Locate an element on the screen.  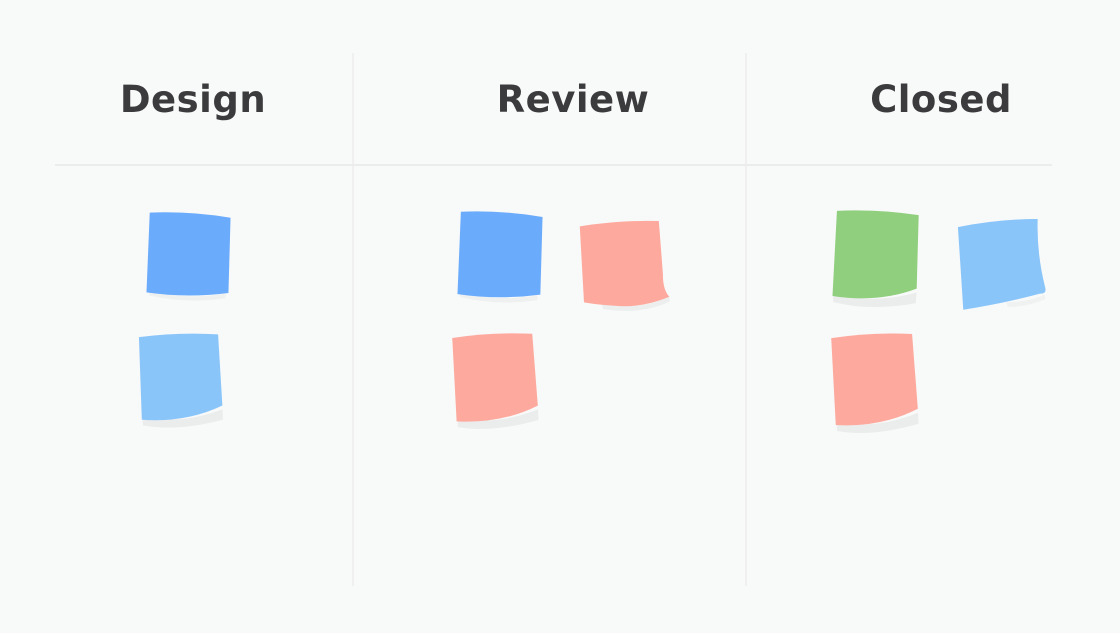
column-header-review: Review is located at coordinates (573, 99).